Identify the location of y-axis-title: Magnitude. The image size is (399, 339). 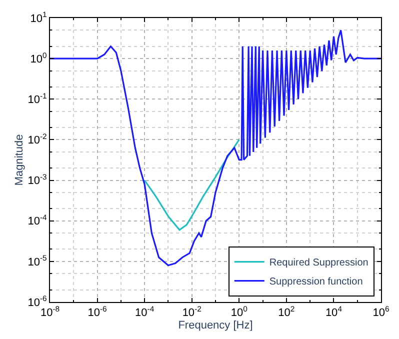
(19, 160).